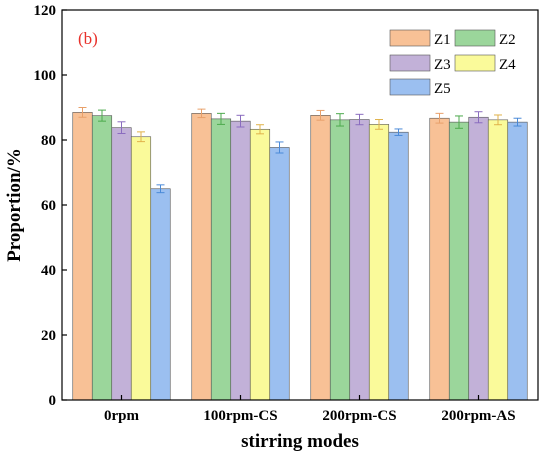  What do you see at coordinates (88, 38) in the screenshot?
I see `panel-label: (b)` at bounding box center [88, 38].